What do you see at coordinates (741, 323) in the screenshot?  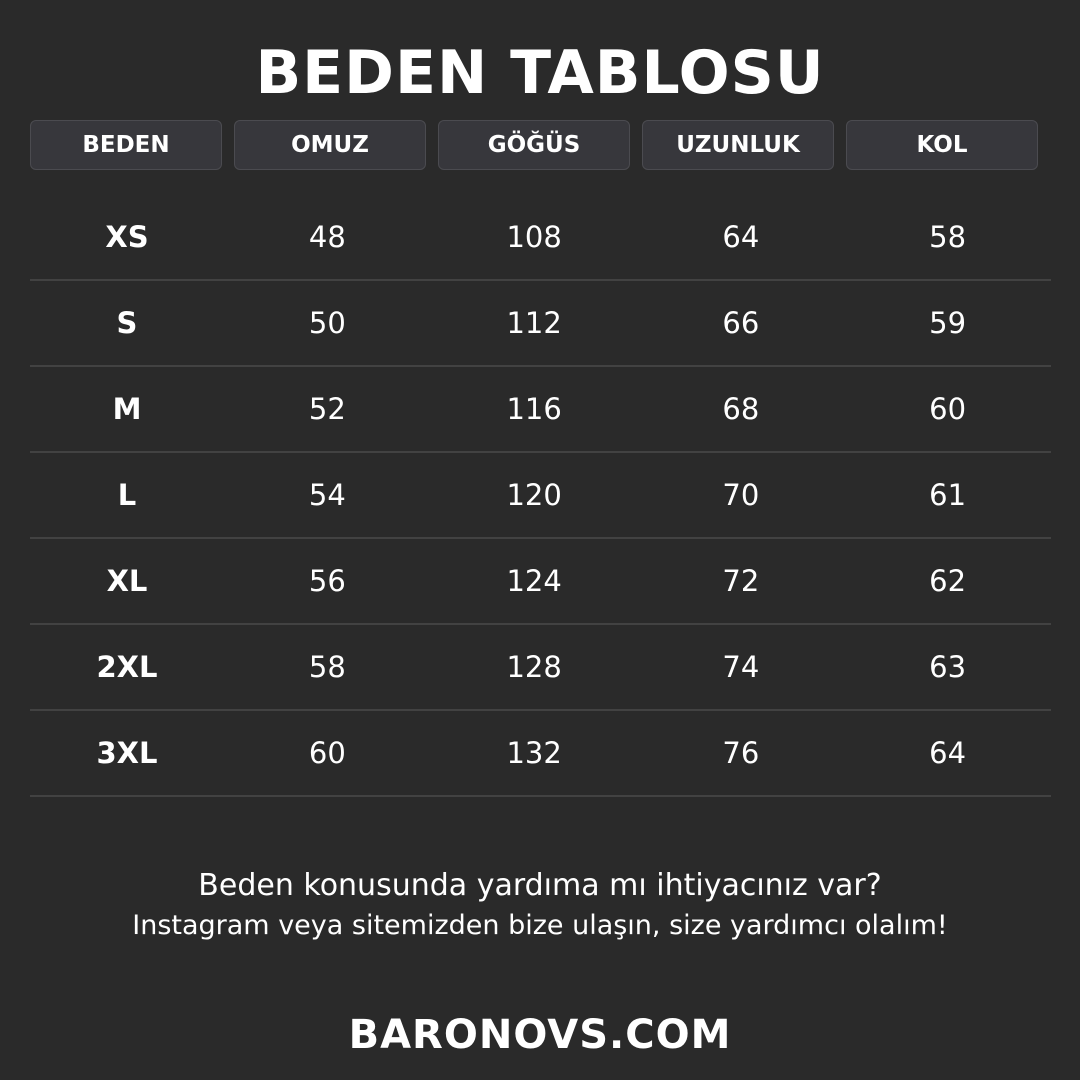 I see `table-cell: 66` at bounding box center [741, 323].